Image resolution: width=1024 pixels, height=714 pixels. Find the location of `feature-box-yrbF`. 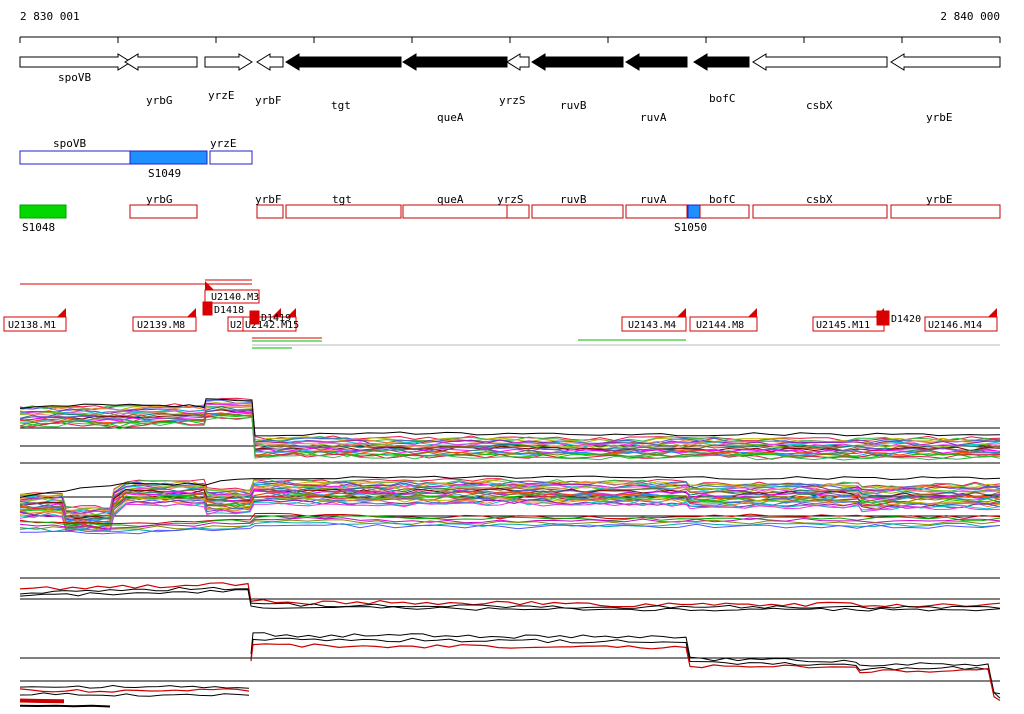

feature-box-yrbF is located at coordinates (270, 211).